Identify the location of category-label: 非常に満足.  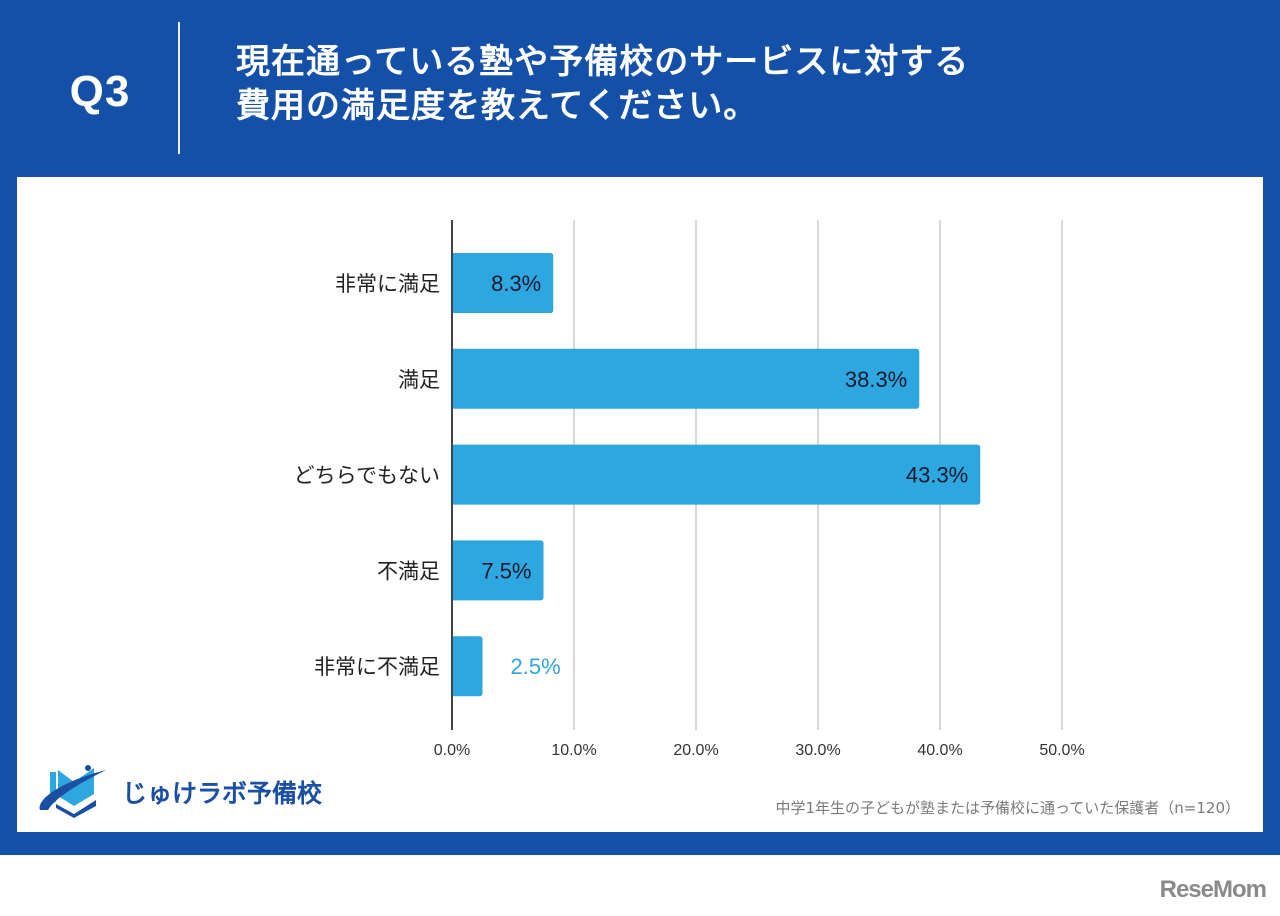
(387, 284).